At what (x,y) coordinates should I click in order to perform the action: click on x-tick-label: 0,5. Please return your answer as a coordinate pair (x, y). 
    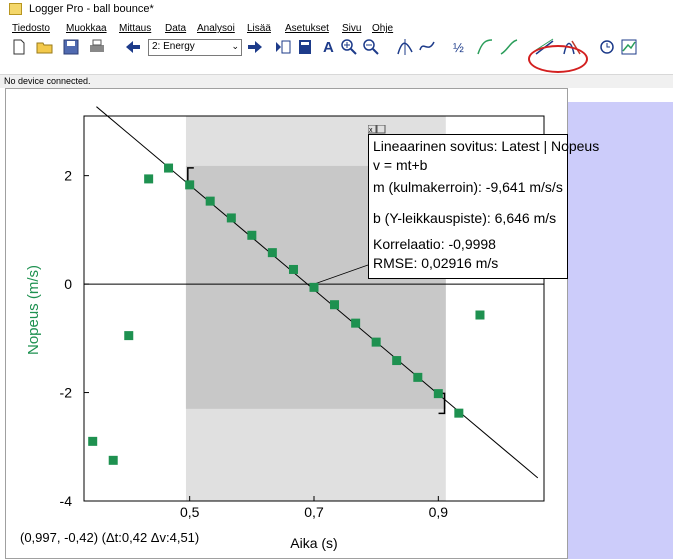
    Looking at the image, I should click on (190, 512).